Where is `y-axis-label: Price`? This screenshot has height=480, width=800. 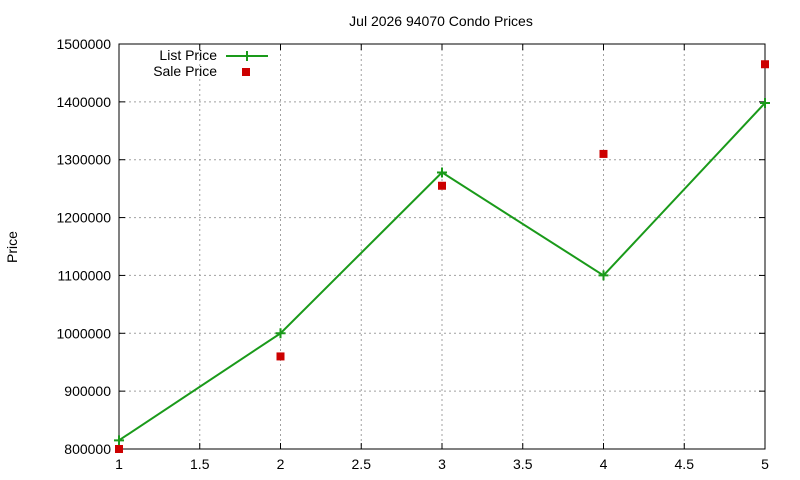 y-axis-label: Price is located at coordinates (12, 247).